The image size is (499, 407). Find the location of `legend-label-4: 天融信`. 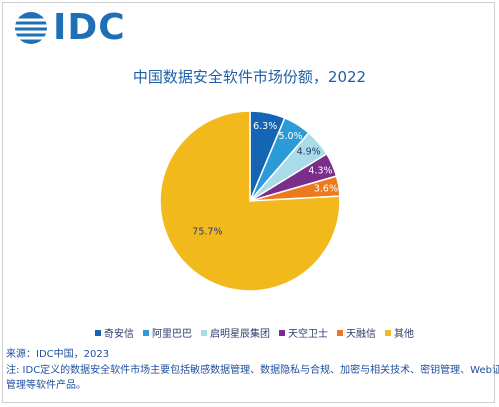

legend-label-4: 天融信 is located at coordinates (361, 334).